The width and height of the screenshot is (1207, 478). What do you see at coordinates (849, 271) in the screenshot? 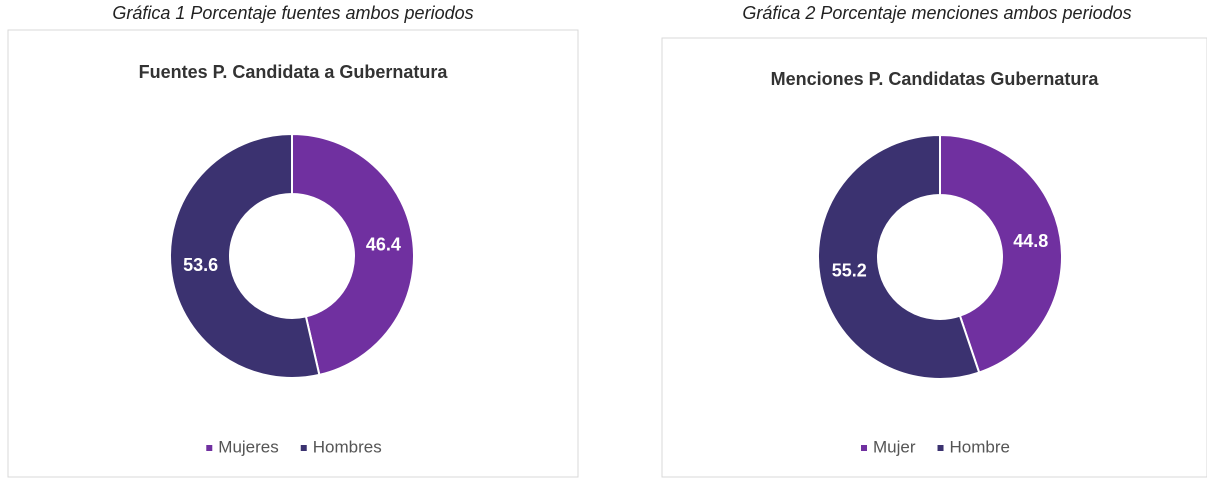
I see `data-label: 55.2` at bounding box center [849, 271].